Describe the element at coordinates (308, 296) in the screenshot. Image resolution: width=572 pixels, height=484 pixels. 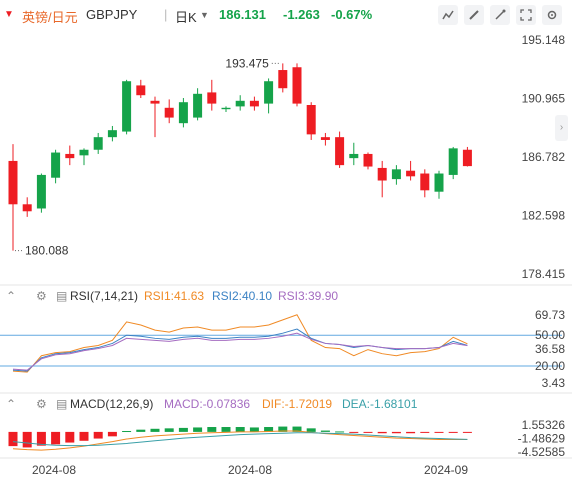
I see `rsi3-value: RSI3:39.90` at that location.